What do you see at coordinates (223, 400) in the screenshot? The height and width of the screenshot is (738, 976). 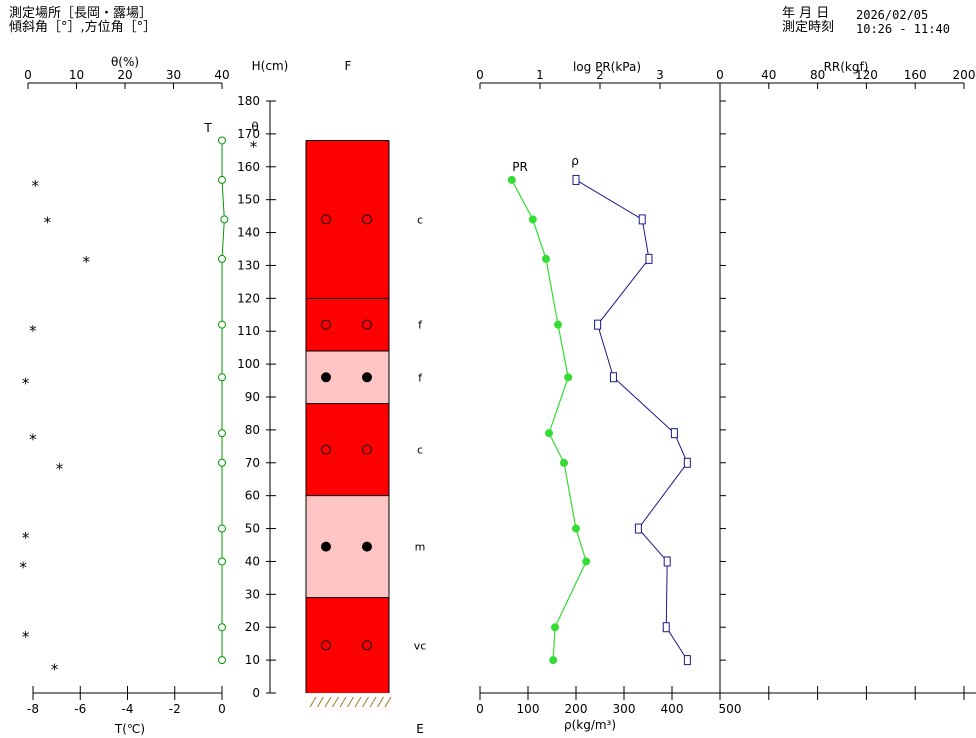 I see `temperature-line` at bounding box center [223, 400].